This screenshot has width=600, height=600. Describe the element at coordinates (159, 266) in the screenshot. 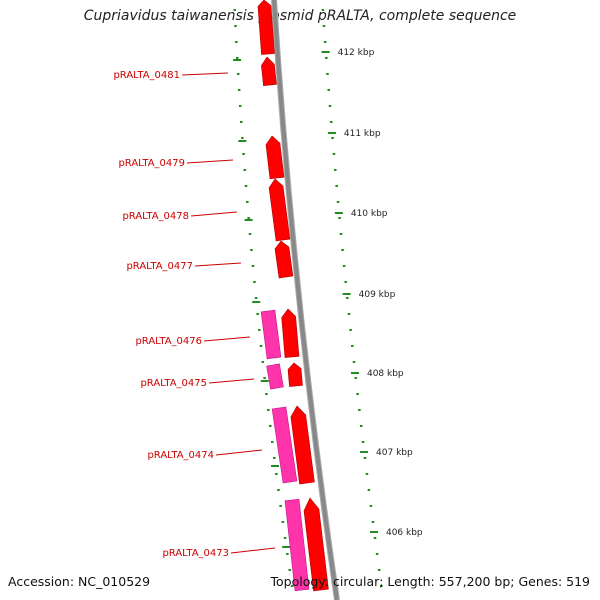

I see `gene-label: pRALTA_0477` at that location.